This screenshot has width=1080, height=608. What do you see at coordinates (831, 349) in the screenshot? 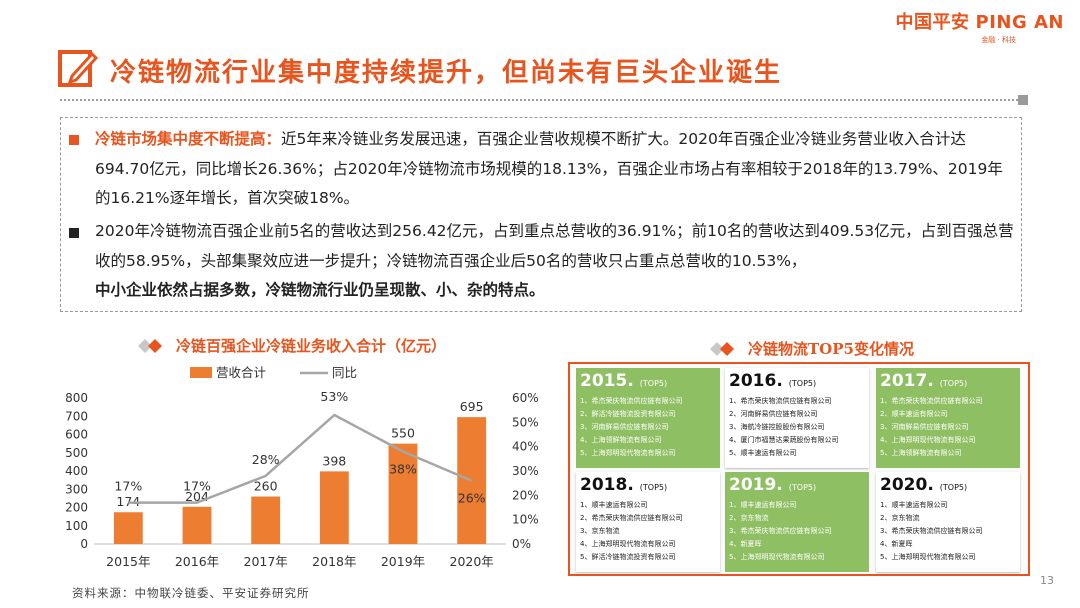
I see `top5-section-title: 冷链物流TOP5变化情况` at bounding box center [831, 349].